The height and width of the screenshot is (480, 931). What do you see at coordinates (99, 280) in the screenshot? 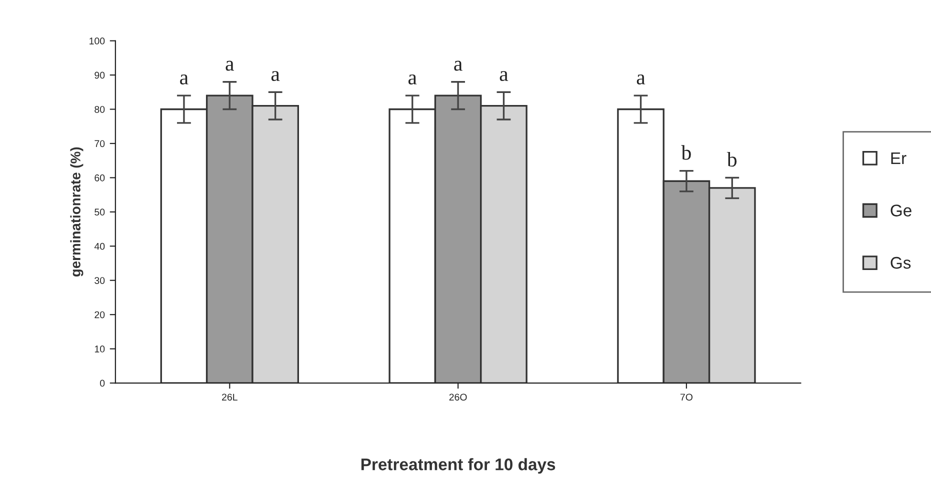
I see `y-tick-label: 30` at bounding box center [99, 280].